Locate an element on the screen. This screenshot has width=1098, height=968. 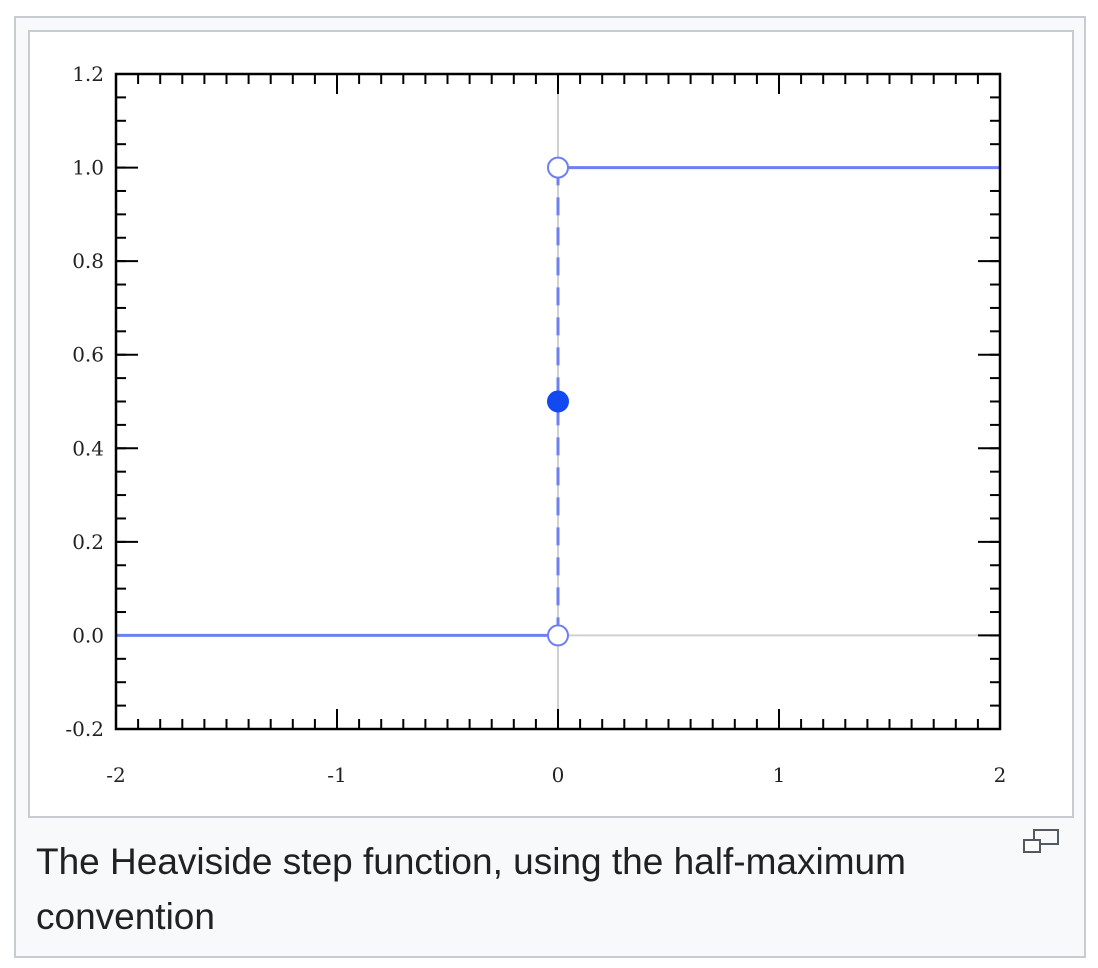
data-point-filled is located at coordinates (558, 401).